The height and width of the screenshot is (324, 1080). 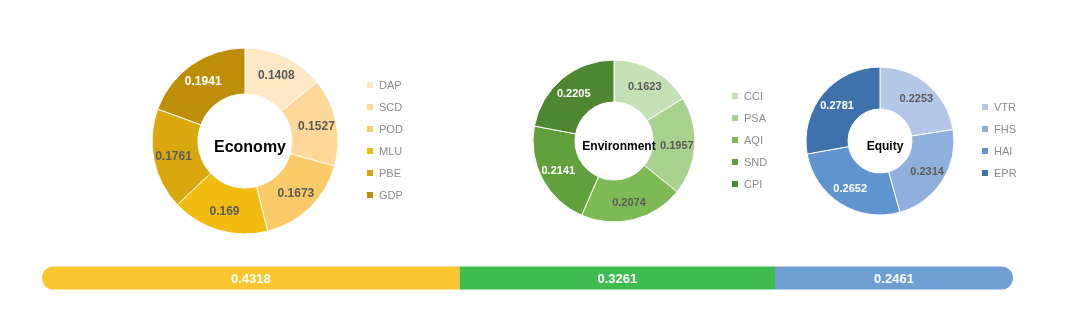 I want to click on data-label: 0.4318, so click(x=250, y=278).